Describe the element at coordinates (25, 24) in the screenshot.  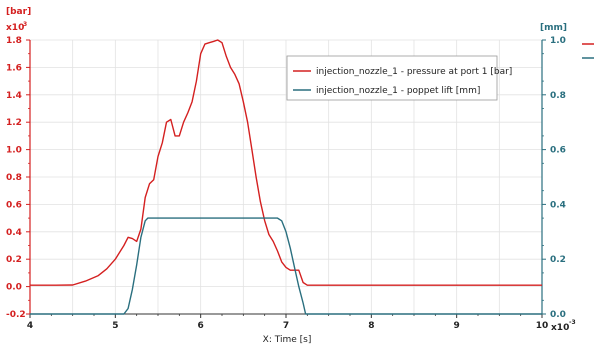
I see `left-axis-exponent: 3` at that location.